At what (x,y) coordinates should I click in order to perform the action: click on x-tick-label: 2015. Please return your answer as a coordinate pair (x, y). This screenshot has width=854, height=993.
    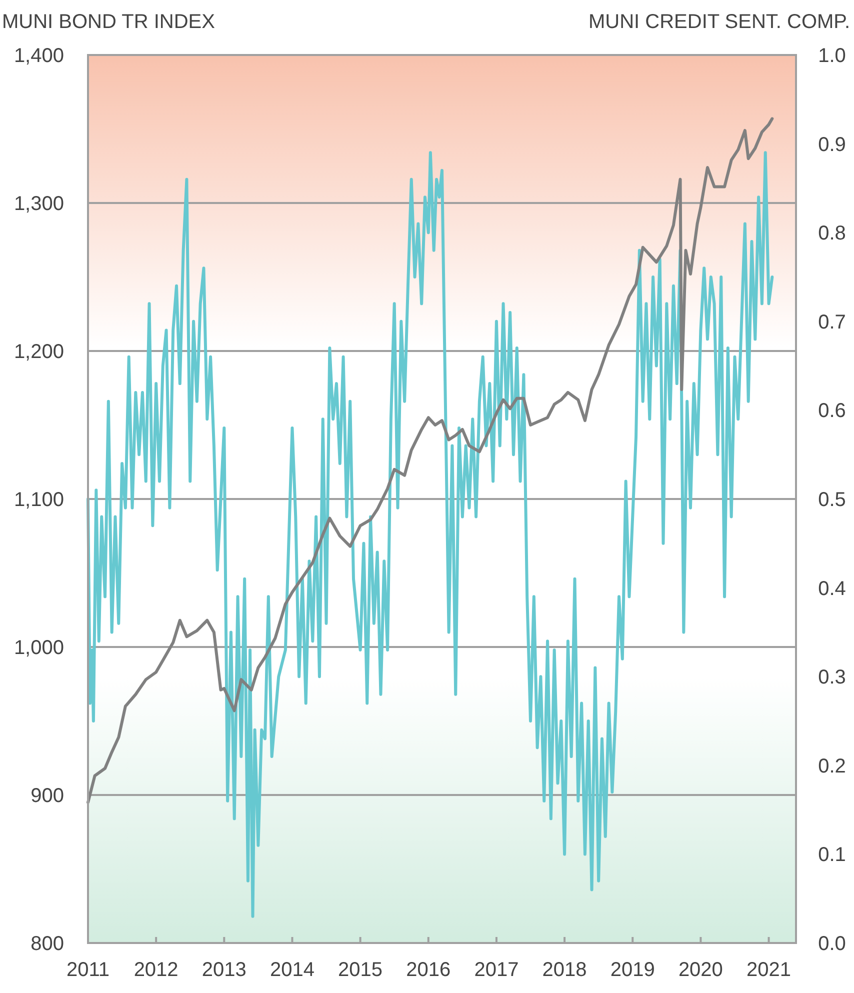
    Looking at the image, I should click on (360, 970).